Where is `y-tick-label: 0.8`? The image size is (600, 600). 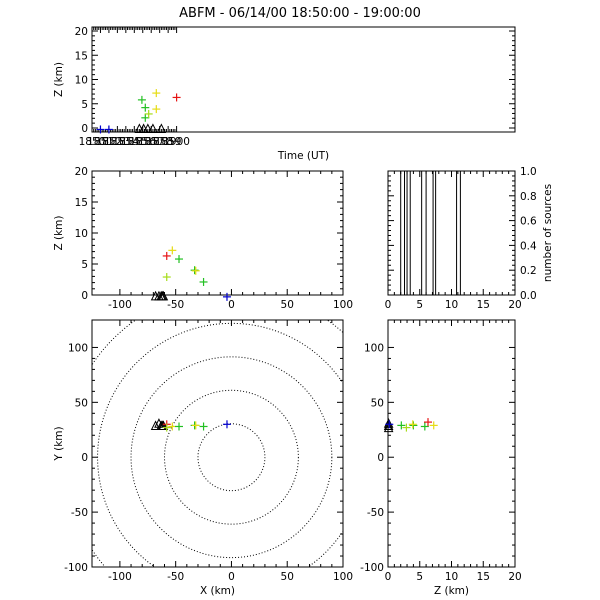
y-tick-label: 0.8 is located at coordinates (528, 197).